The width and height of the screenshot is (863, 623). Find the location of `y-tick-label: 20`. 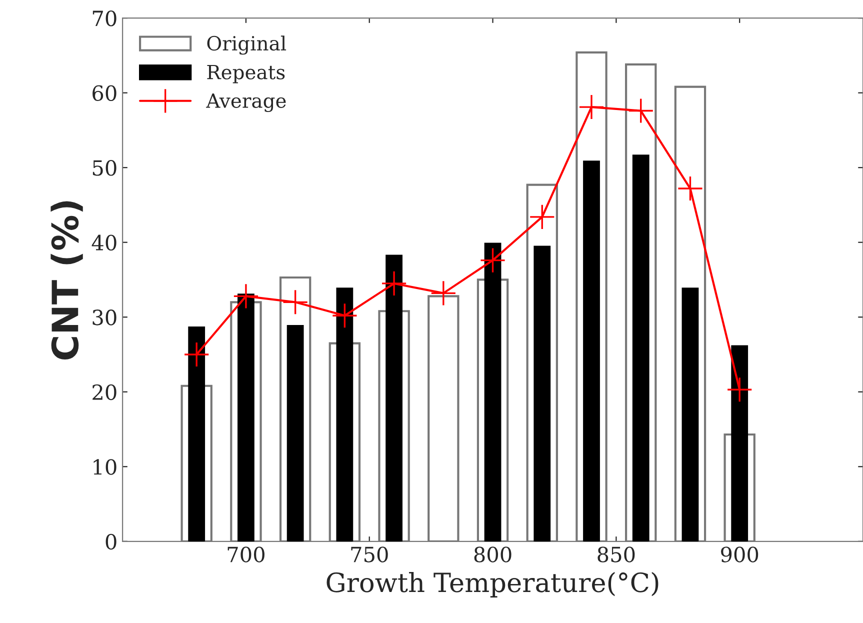

y-tick-label: 20 is located at coordinates (104, 392).